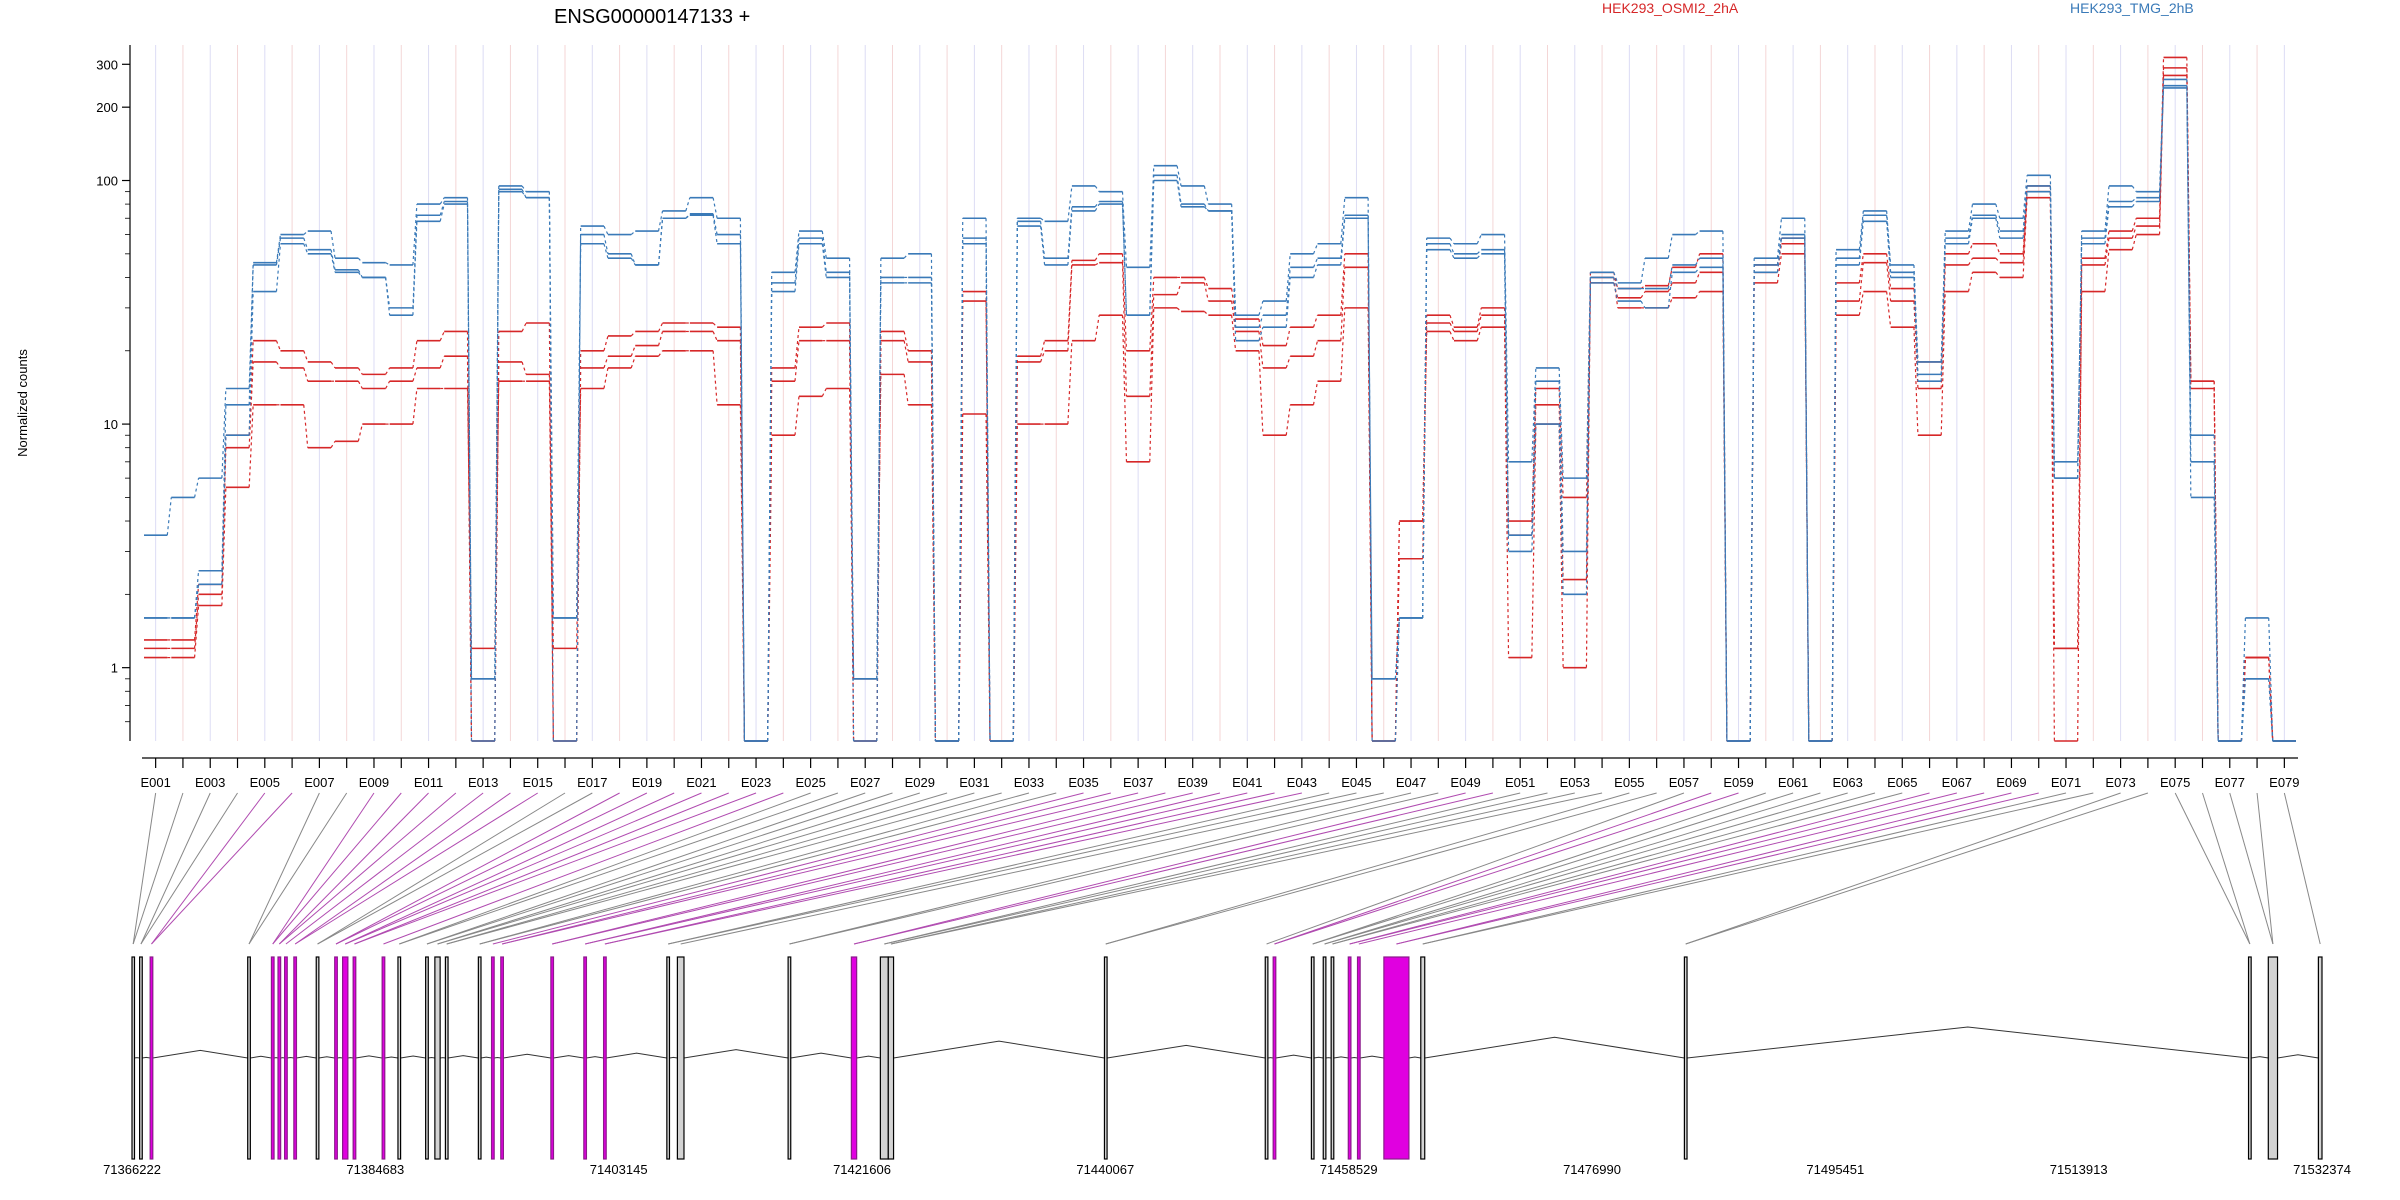 This screenshot has width=2400, height=1200. What do you see at coordinates (1302, 782) in the screenshot?
I see `x-tick-label: E043` at bounding box center [1302, 782].